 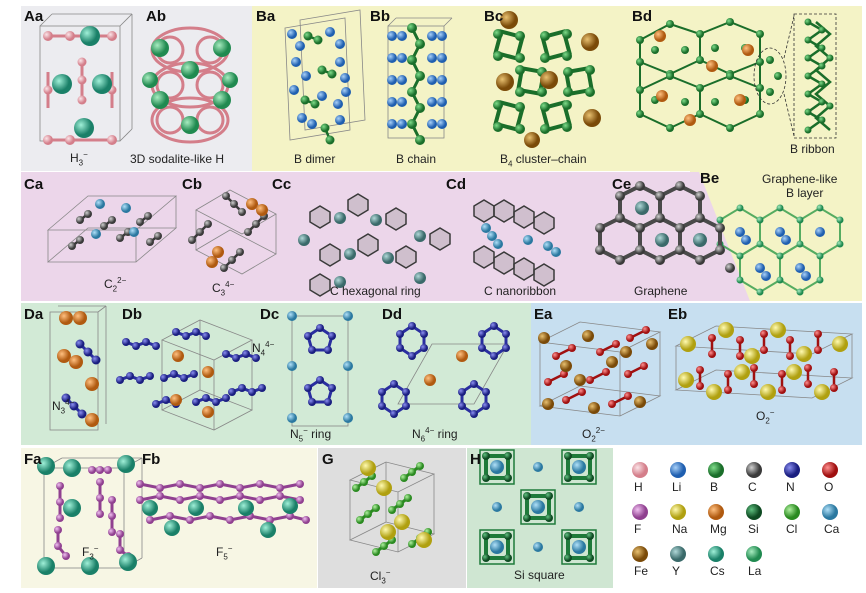 I want to click on legend-swatch-b, so click(x=716, y=470).